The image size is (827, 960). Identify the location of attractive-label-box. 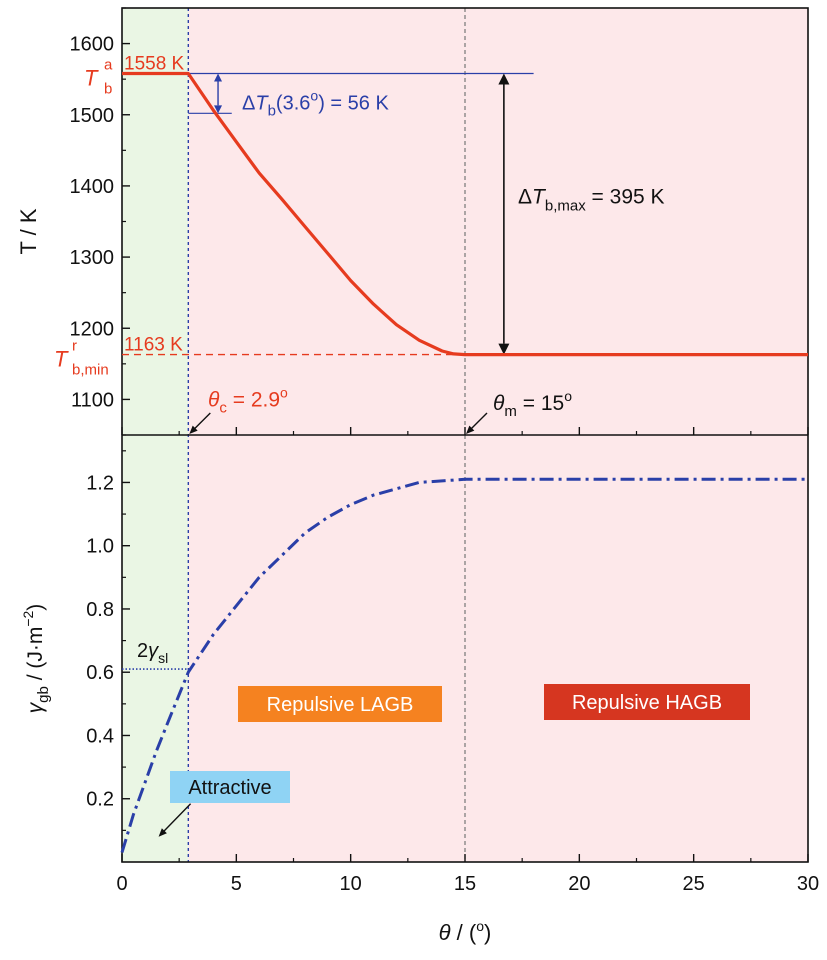
(230, 787).